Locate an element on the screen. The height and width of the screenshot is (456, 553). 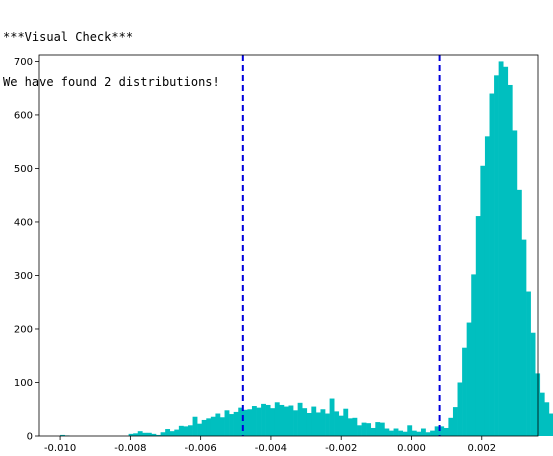
y-tick-label: 300 is located at coordinates (23, 276).